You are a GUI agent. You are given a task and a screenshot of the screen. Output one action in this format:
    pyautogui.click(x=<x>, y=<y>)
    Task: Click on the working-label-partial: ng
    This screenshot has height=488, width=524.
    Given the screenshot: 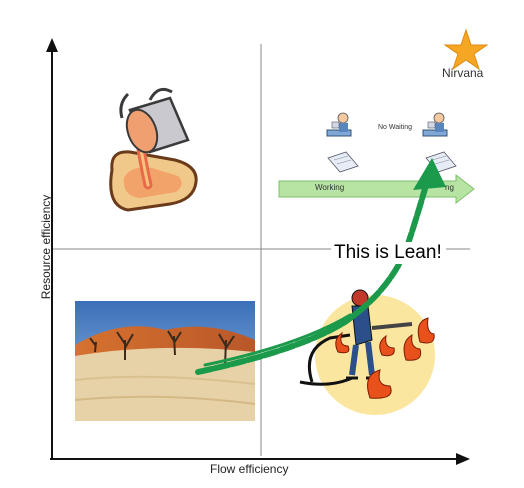 What is the action you would take?
    pyautogui.click(x=449, y=187)
    